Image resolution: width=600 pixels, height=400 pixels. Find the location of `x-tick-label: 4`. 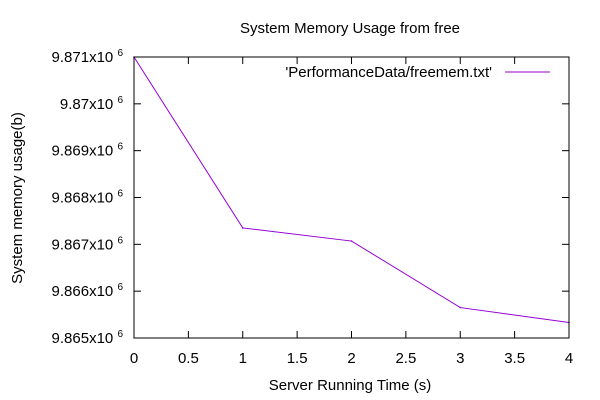

x-tick-label: 4 is located at coordinates (569, 358).